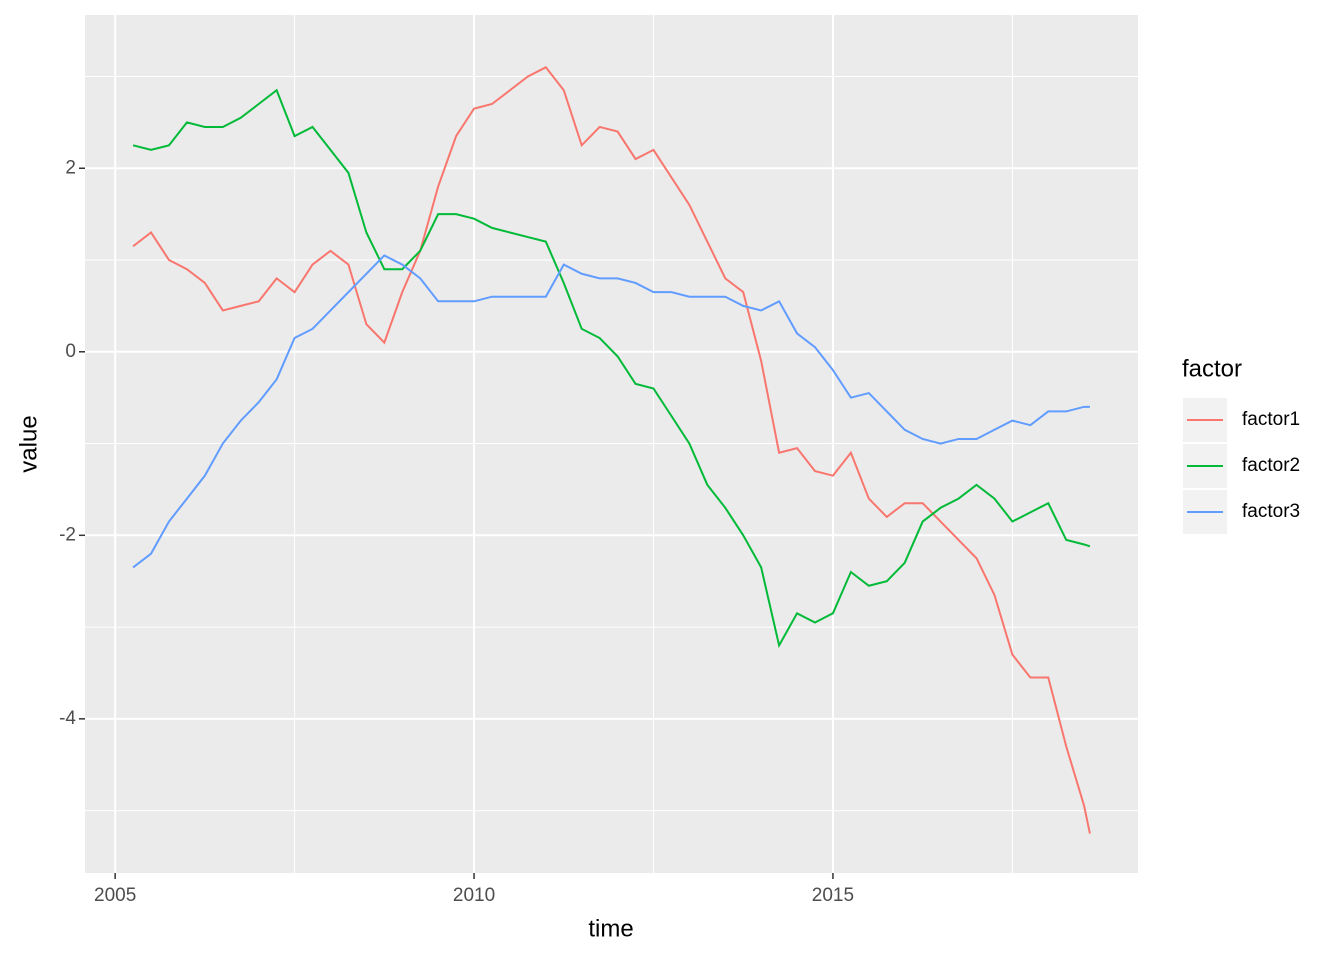 The width and height of the screenshot is (1344, 960). I want to click on legend-label: factor2, so click(1271, 465).